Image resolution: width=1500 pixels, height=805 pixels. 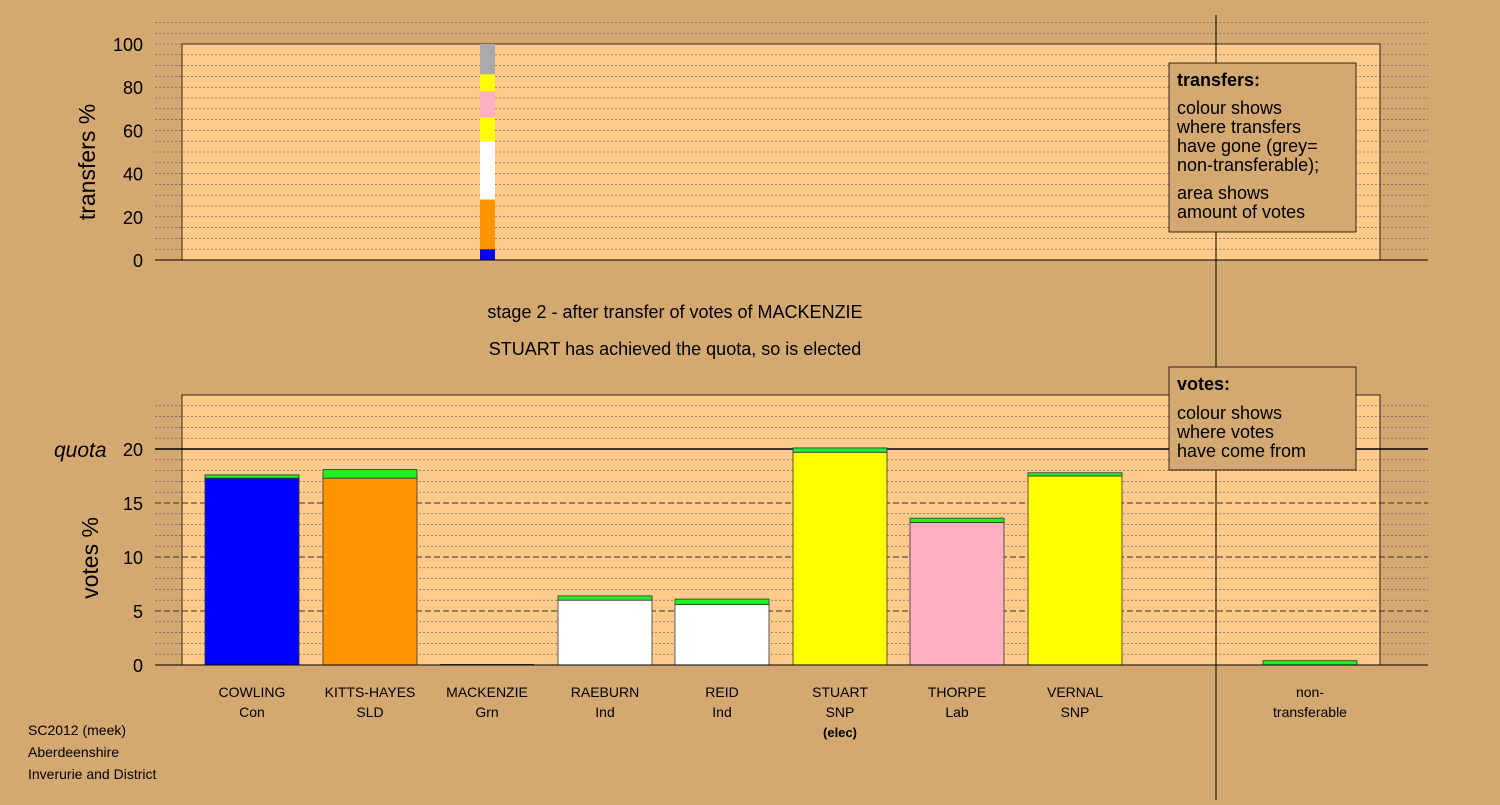 What do you see at coordinates (1218, 80) in the screenshot?
I see `transfers-legend-title: transfers:` at bounding box center [1218, 80].